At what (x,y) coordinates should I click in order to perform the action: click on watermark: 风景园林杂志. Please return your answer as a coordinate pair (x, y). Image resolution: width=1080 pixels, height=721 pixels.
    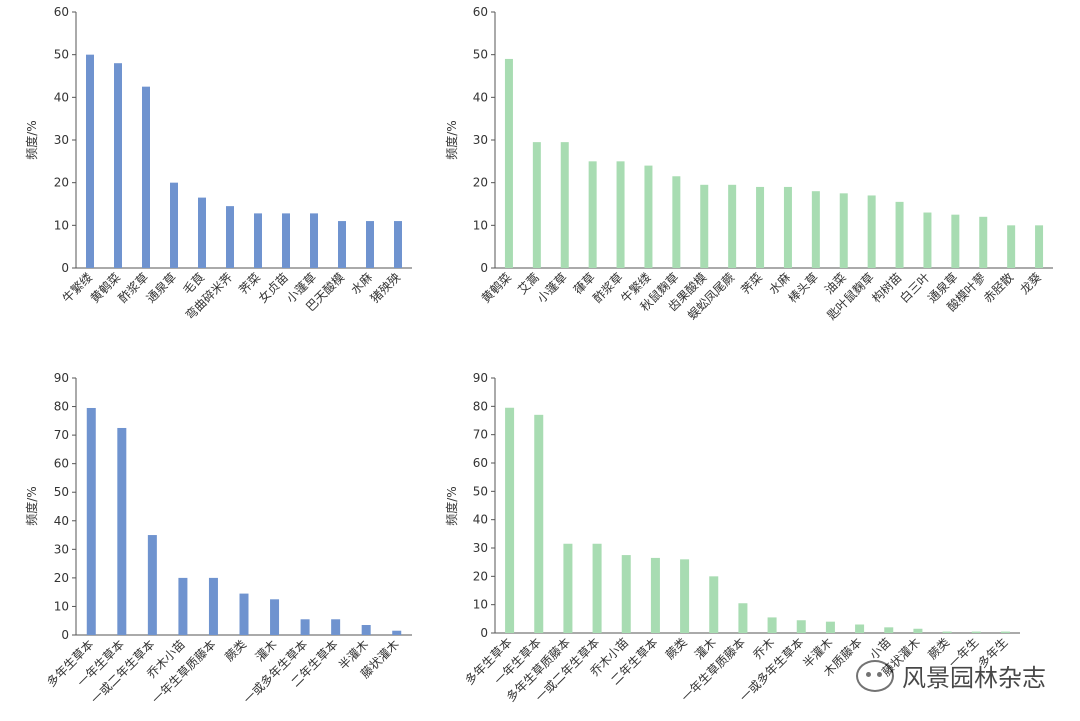
    Looking at the image, I should click on (951, 675).